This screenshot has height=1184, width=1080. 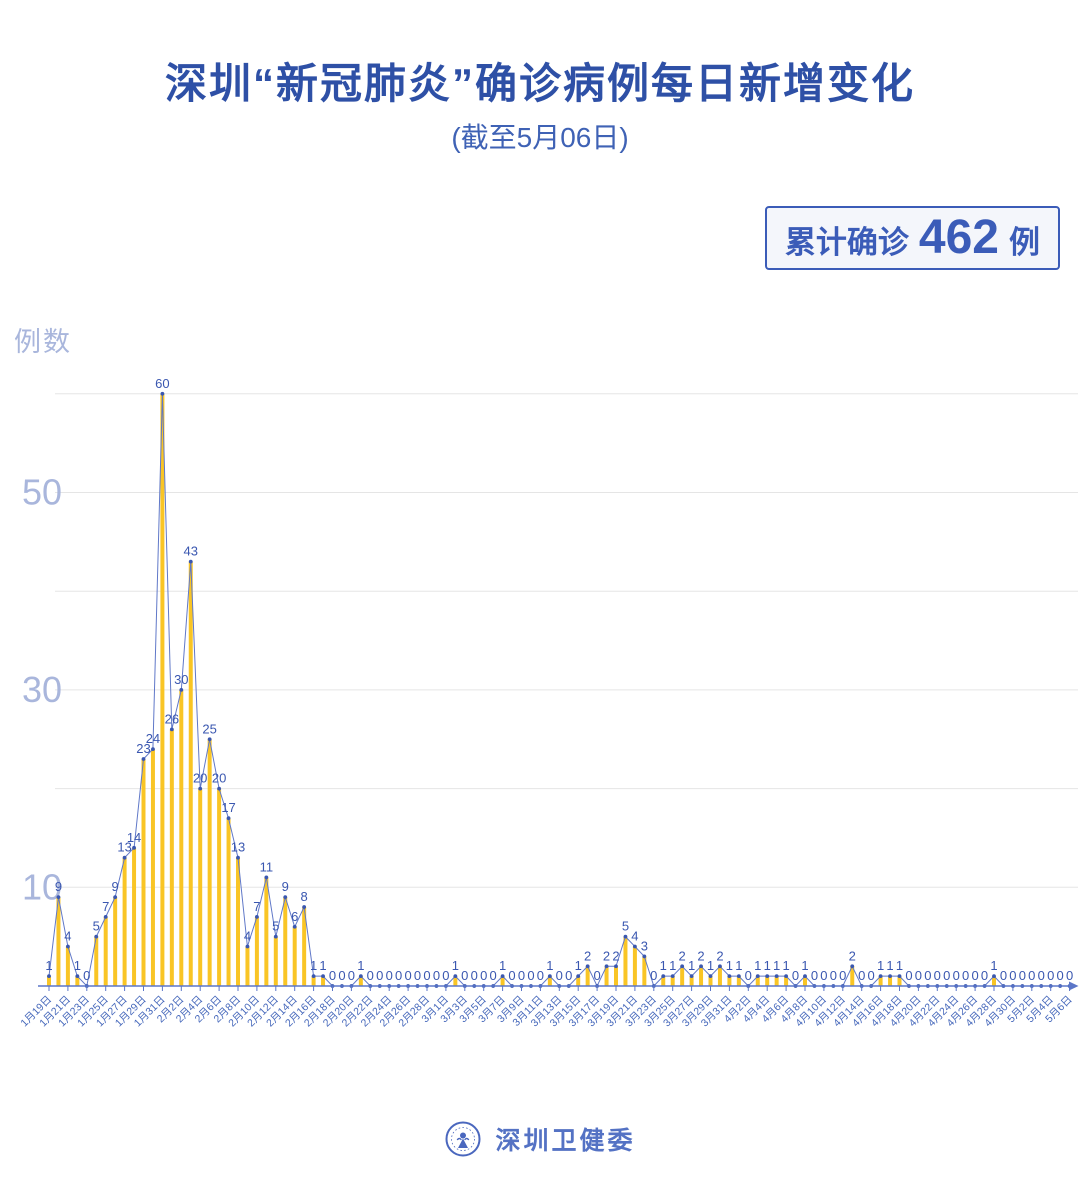 What do you see at coordinates (153, 738) in the screenshot?
I see `svg-text: 24` at bounding box center [153, 738].